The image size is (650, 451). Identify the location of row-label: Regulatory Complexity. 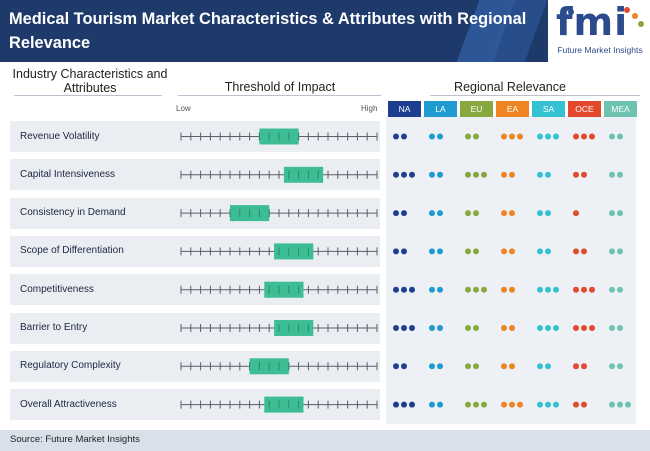
(70, 366).